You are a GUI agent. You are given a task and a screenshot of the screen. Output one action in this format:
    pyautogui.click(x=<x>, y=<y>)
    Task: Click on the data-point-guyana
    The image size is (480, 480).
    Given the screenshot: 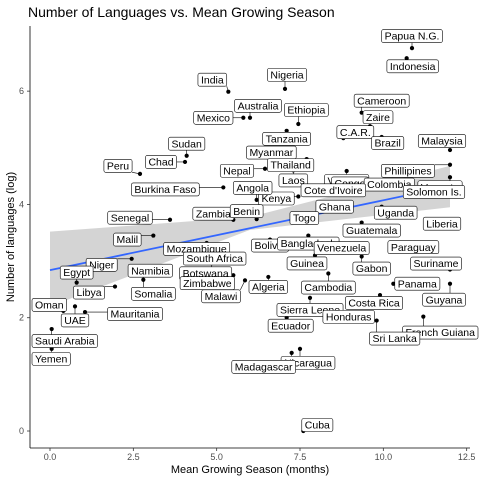 What is the action you would take?
    pyautogui.click(x=450, y=283)
    